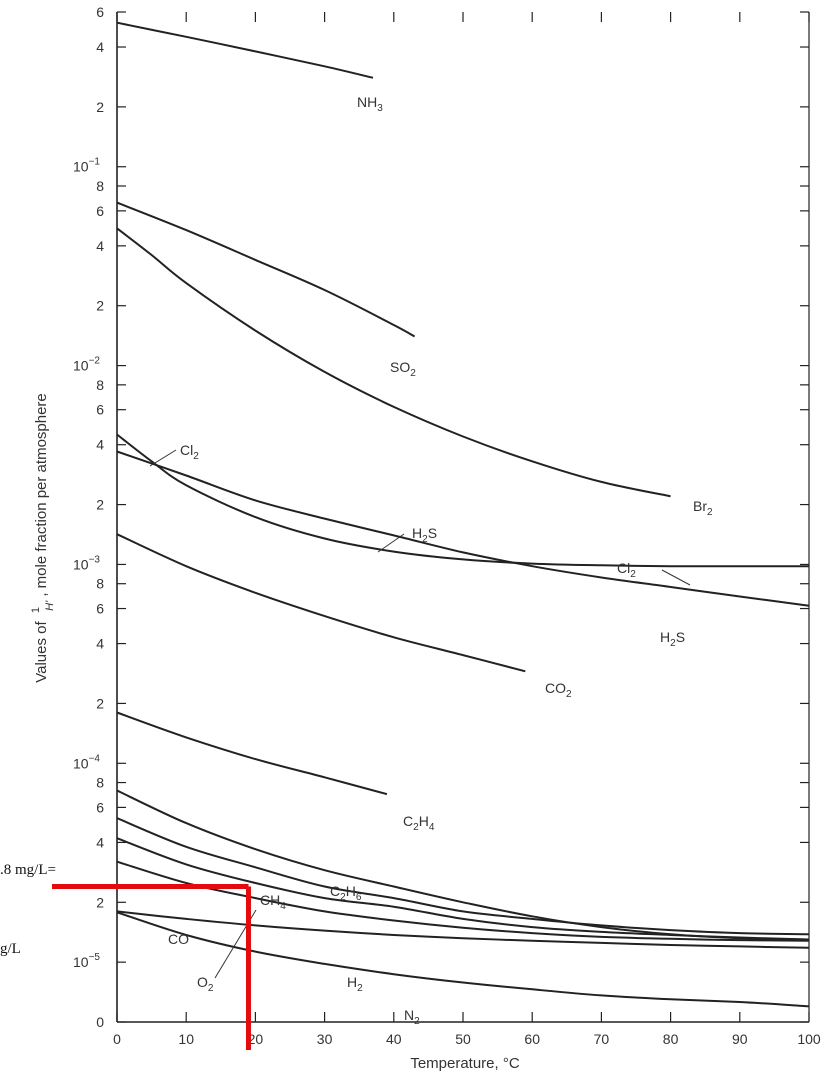 This screenshot has height=1080, width=828. What do you see at coordinates (205, 984) in the screenshot?
I see `series-label: O2` at bounding box center [205, 984].